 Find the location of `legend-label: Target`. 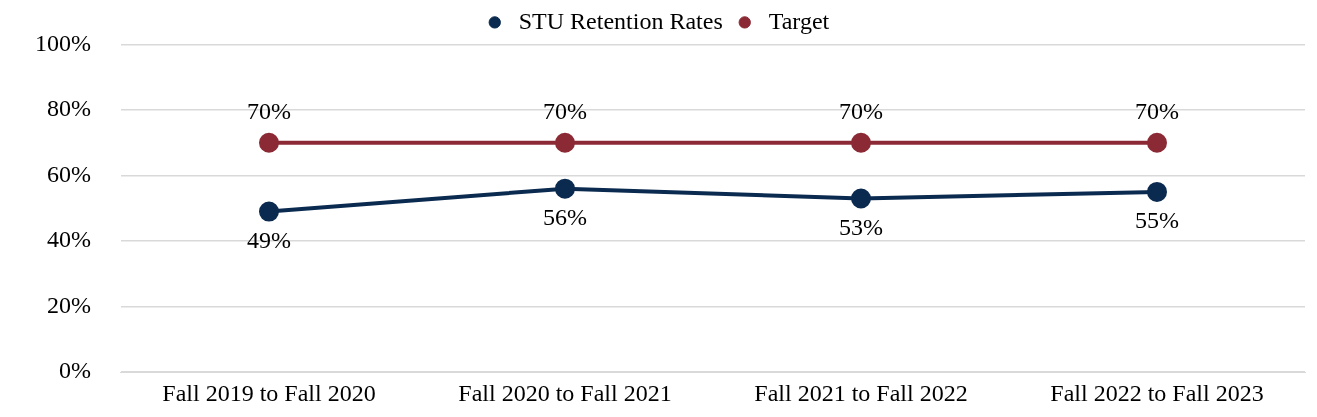

legend-label: Target is located at coordinates (799, 20).